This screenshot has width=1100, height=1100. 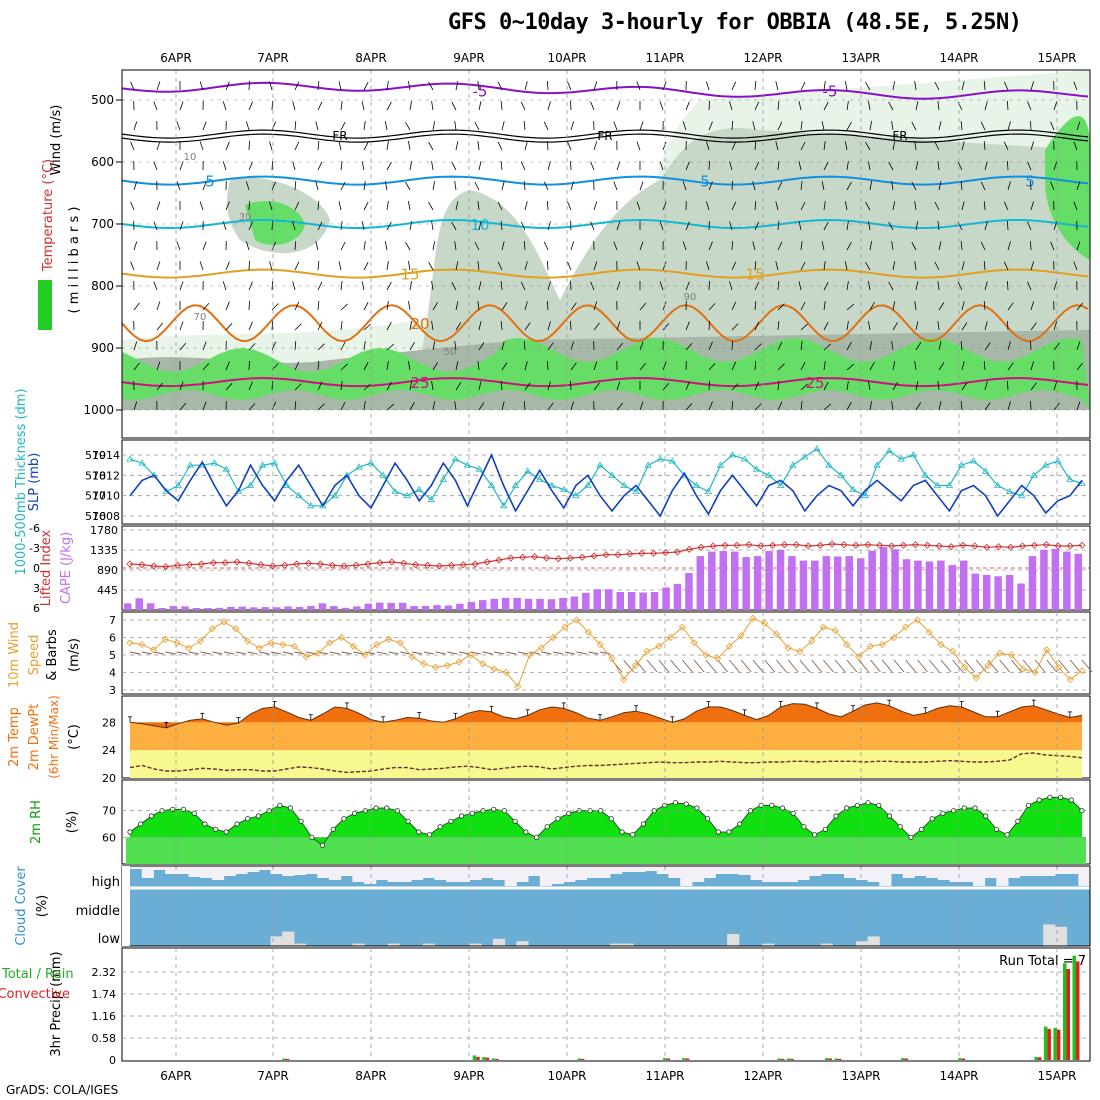 I want to click on cloud-low-bar, so click(x=522, y=943).